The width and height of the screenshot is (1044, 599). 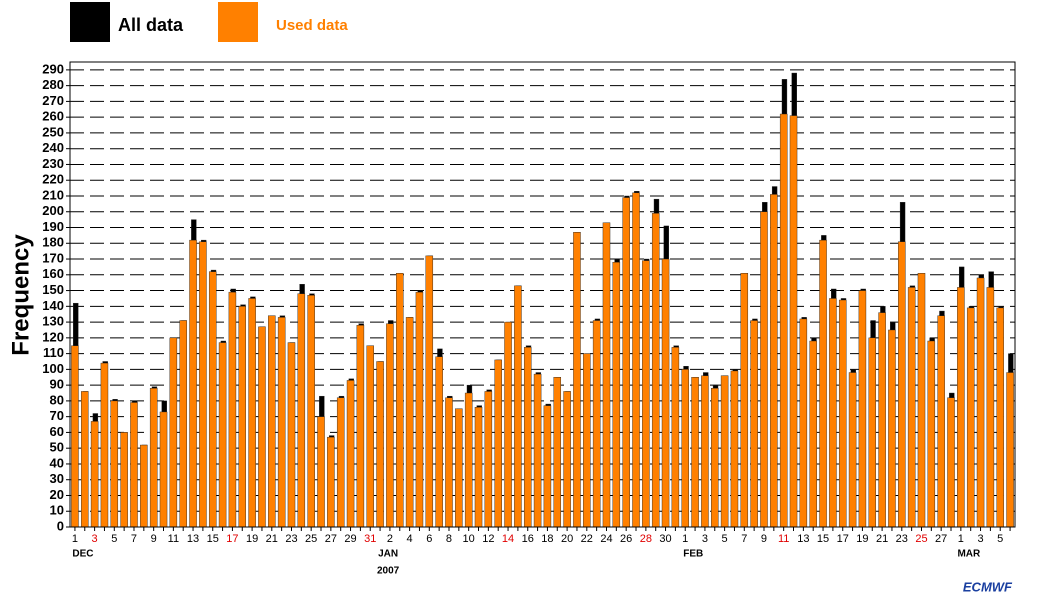 What do you see at coordinates (53, 100) in the screenshot?
I see `y-tick-label: 270` at bounding box center [53, 100].